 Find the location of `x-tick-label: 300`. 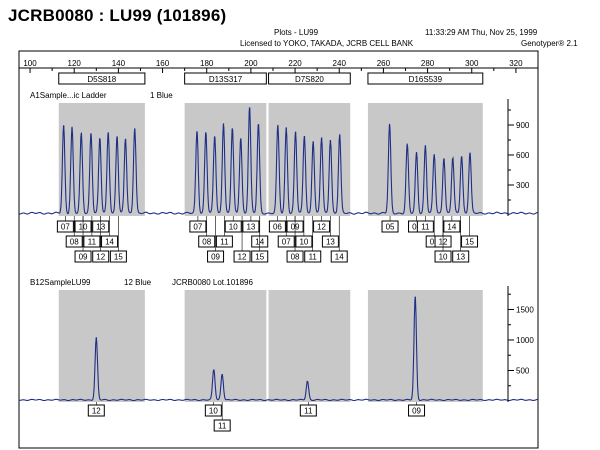

x-tick-label: 300 is located at coordinates (472, 63).